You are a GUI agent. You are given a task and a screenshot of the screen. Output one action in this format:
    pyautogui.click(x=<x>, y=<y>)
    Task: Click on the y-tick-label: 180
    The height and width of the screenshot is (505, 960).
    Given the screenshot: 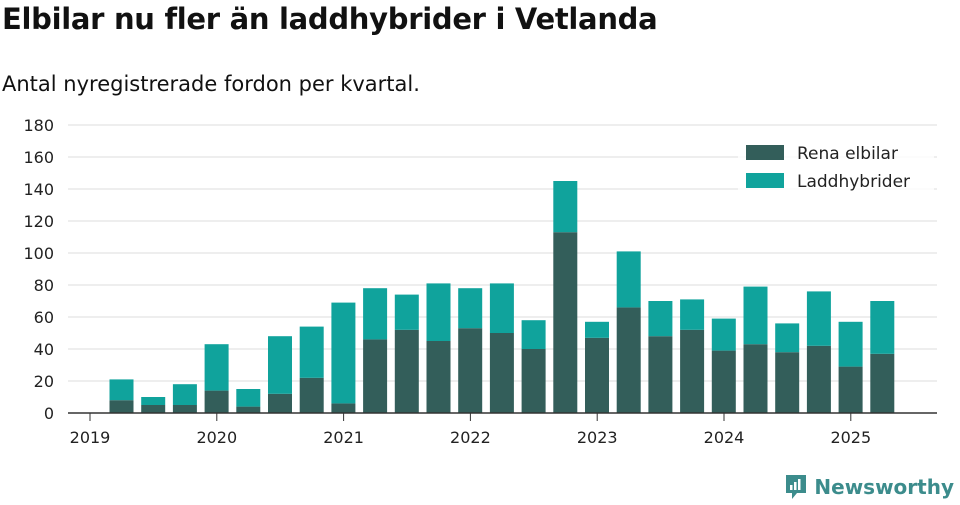 What is the action you would take?
    pyautogui.click(x=38, y=125)
    